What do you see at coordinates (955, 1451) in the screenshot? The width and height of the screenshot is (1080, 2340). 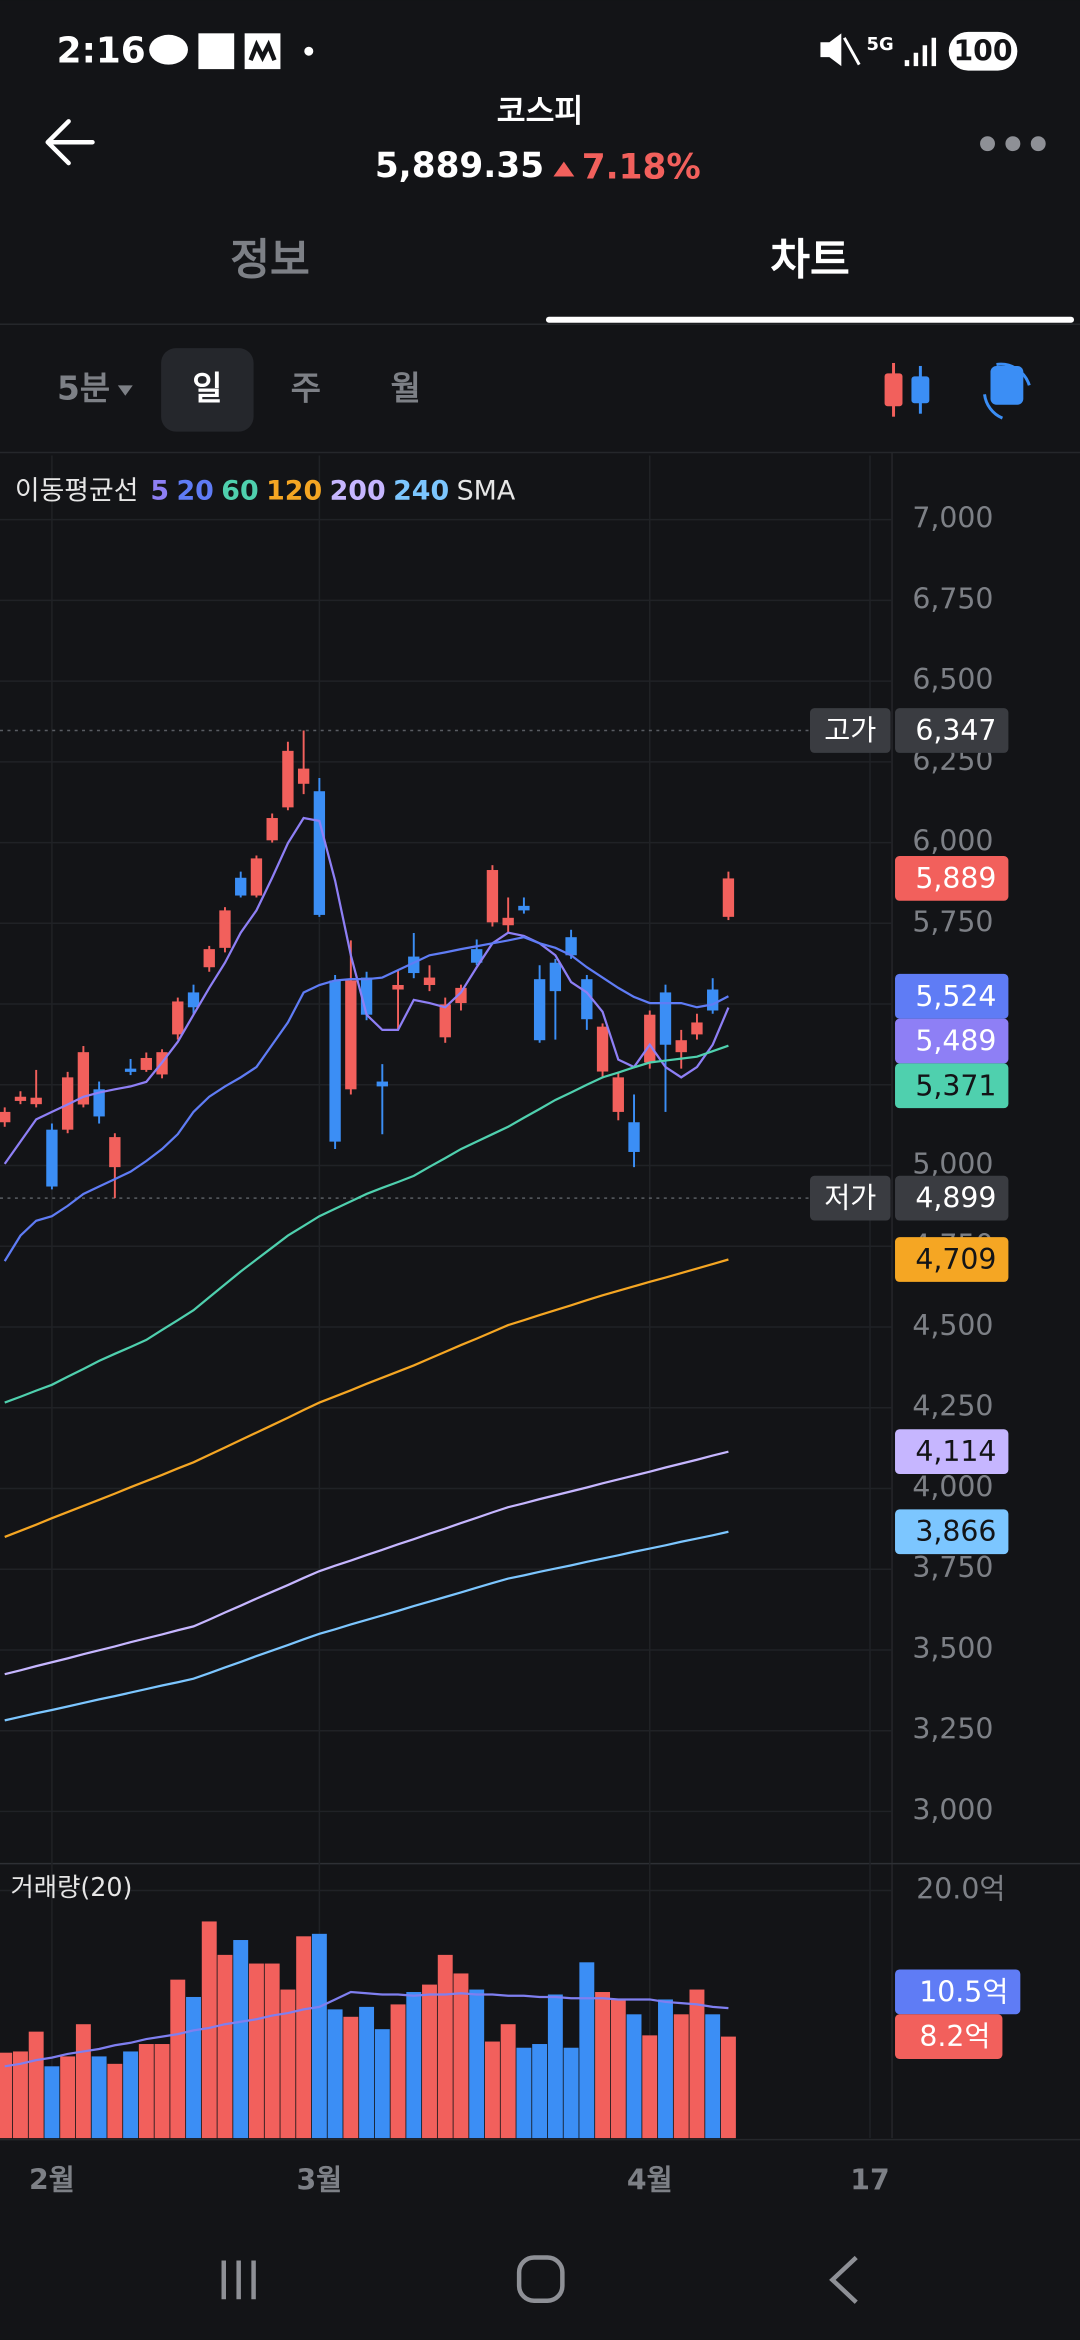 I see `ma-badge-text: 4,114` at bounding box center [955, 1451].